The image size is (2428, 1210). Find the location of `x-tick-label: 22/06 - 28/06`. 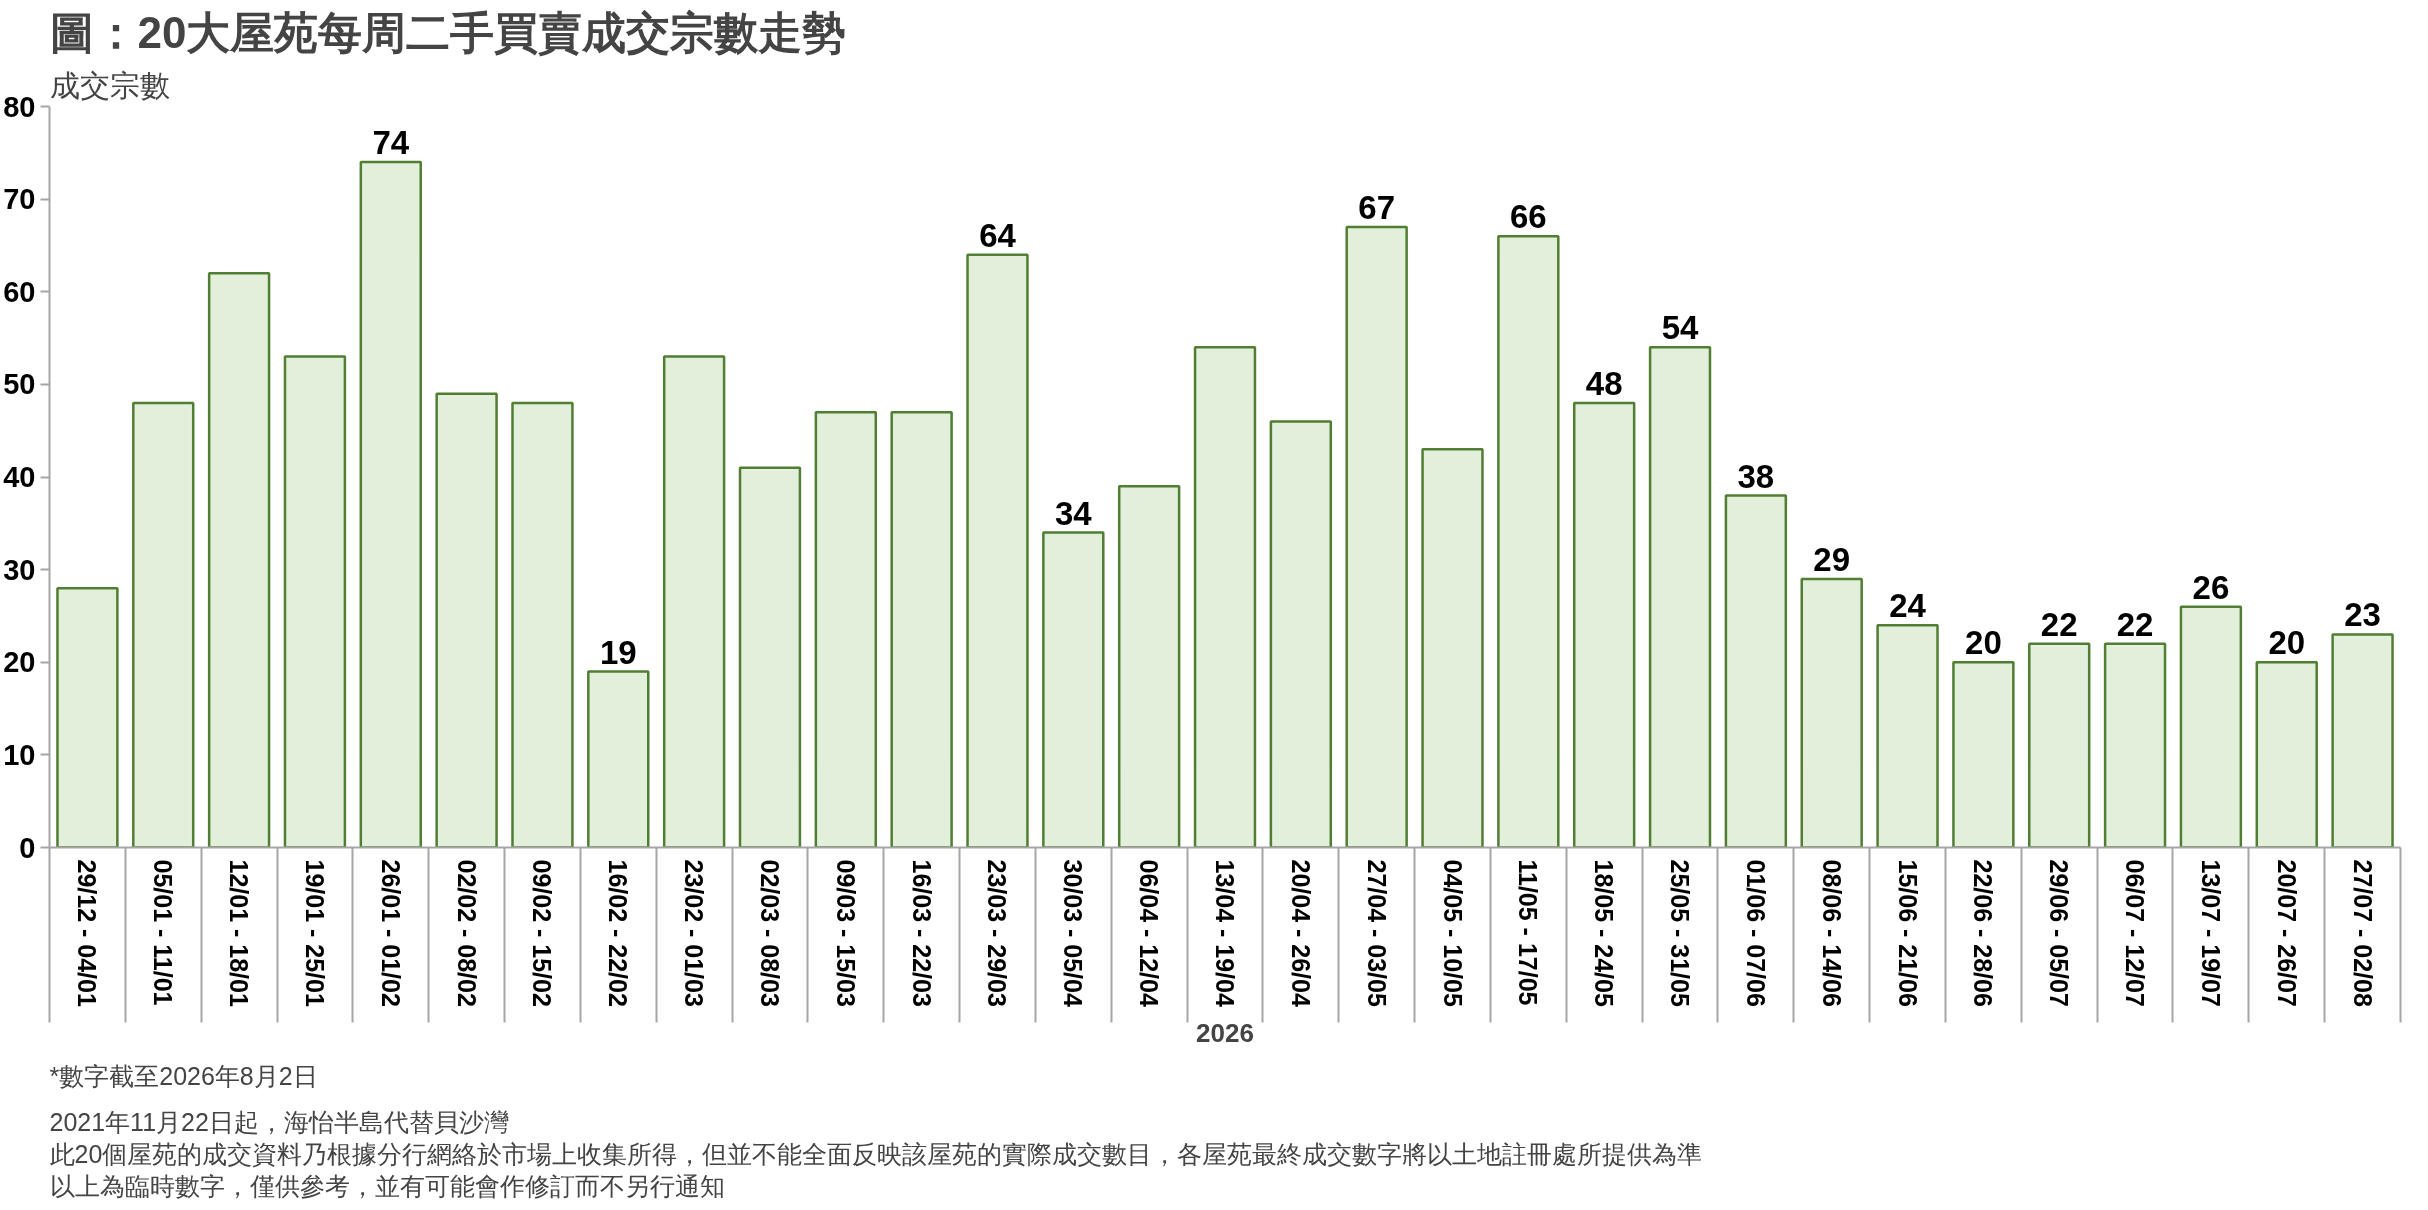

x-tick-label: 22/06 - 28/06 is located at coordinates (1983, 933).